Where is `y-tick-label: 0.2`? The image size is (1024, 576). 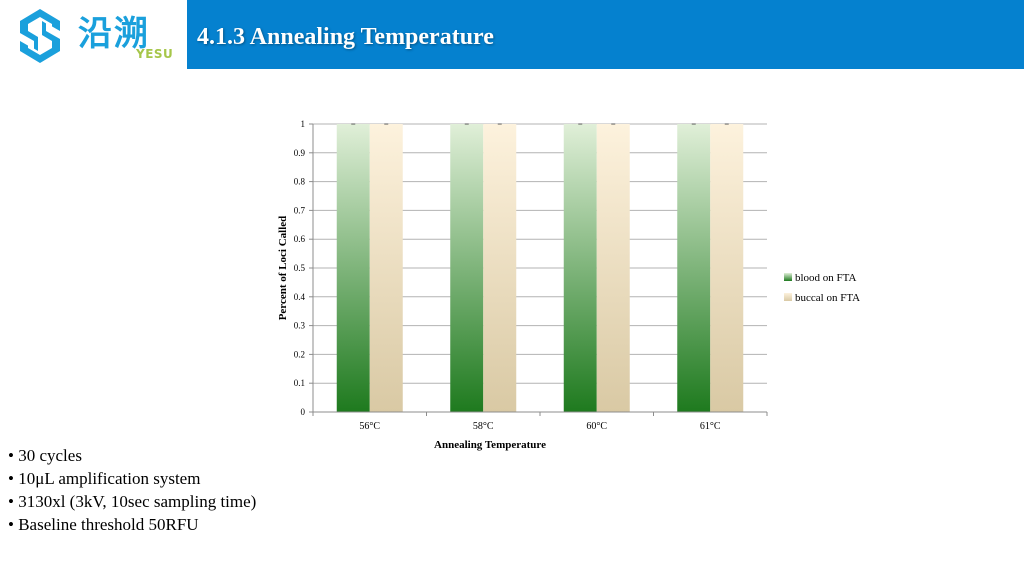 y-tick-label: 0.2 is located at coordinates (299, 354).